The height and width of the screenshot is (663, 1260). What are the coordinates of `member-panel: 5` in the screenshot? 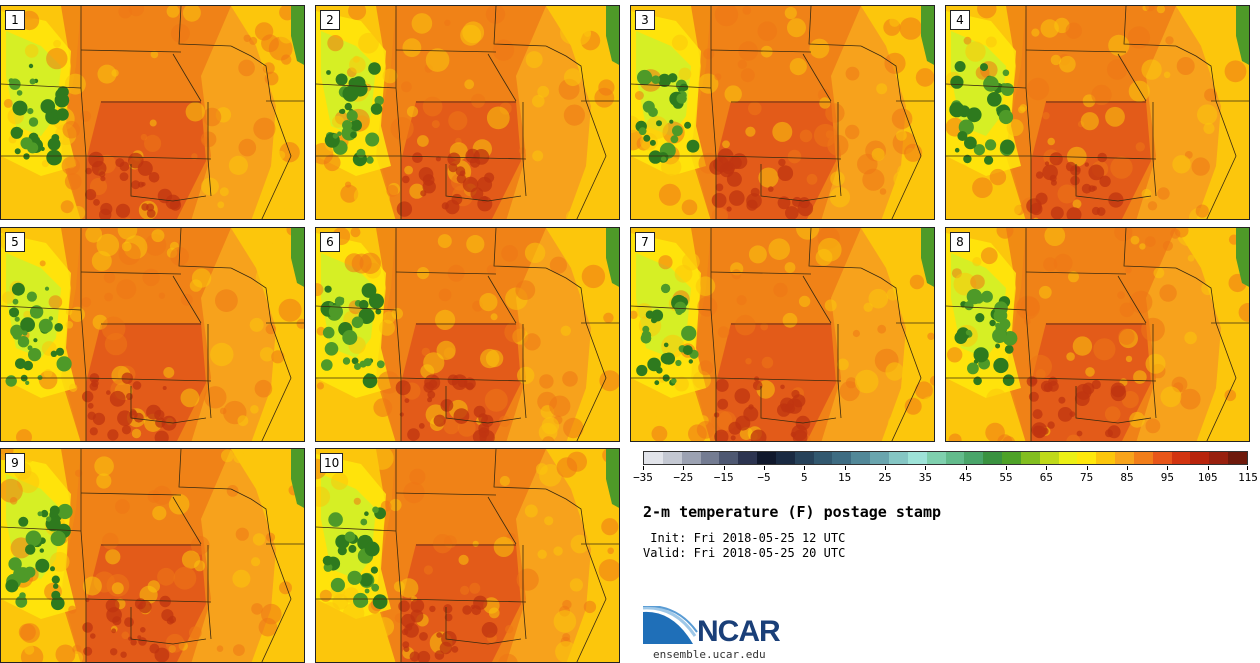 It's located at (152, 334).